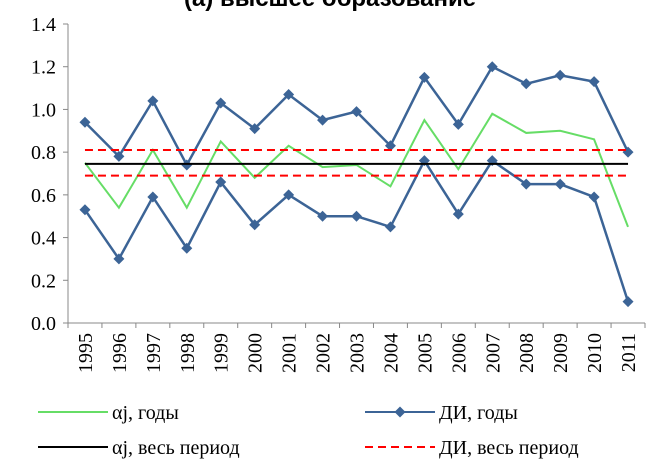 Image resolution: width=646 pixels, height=461 pixels. Describe the element at coordinates (509, 448) in the screenshot. I see `legend-label: ДИ, весь период` at that location.